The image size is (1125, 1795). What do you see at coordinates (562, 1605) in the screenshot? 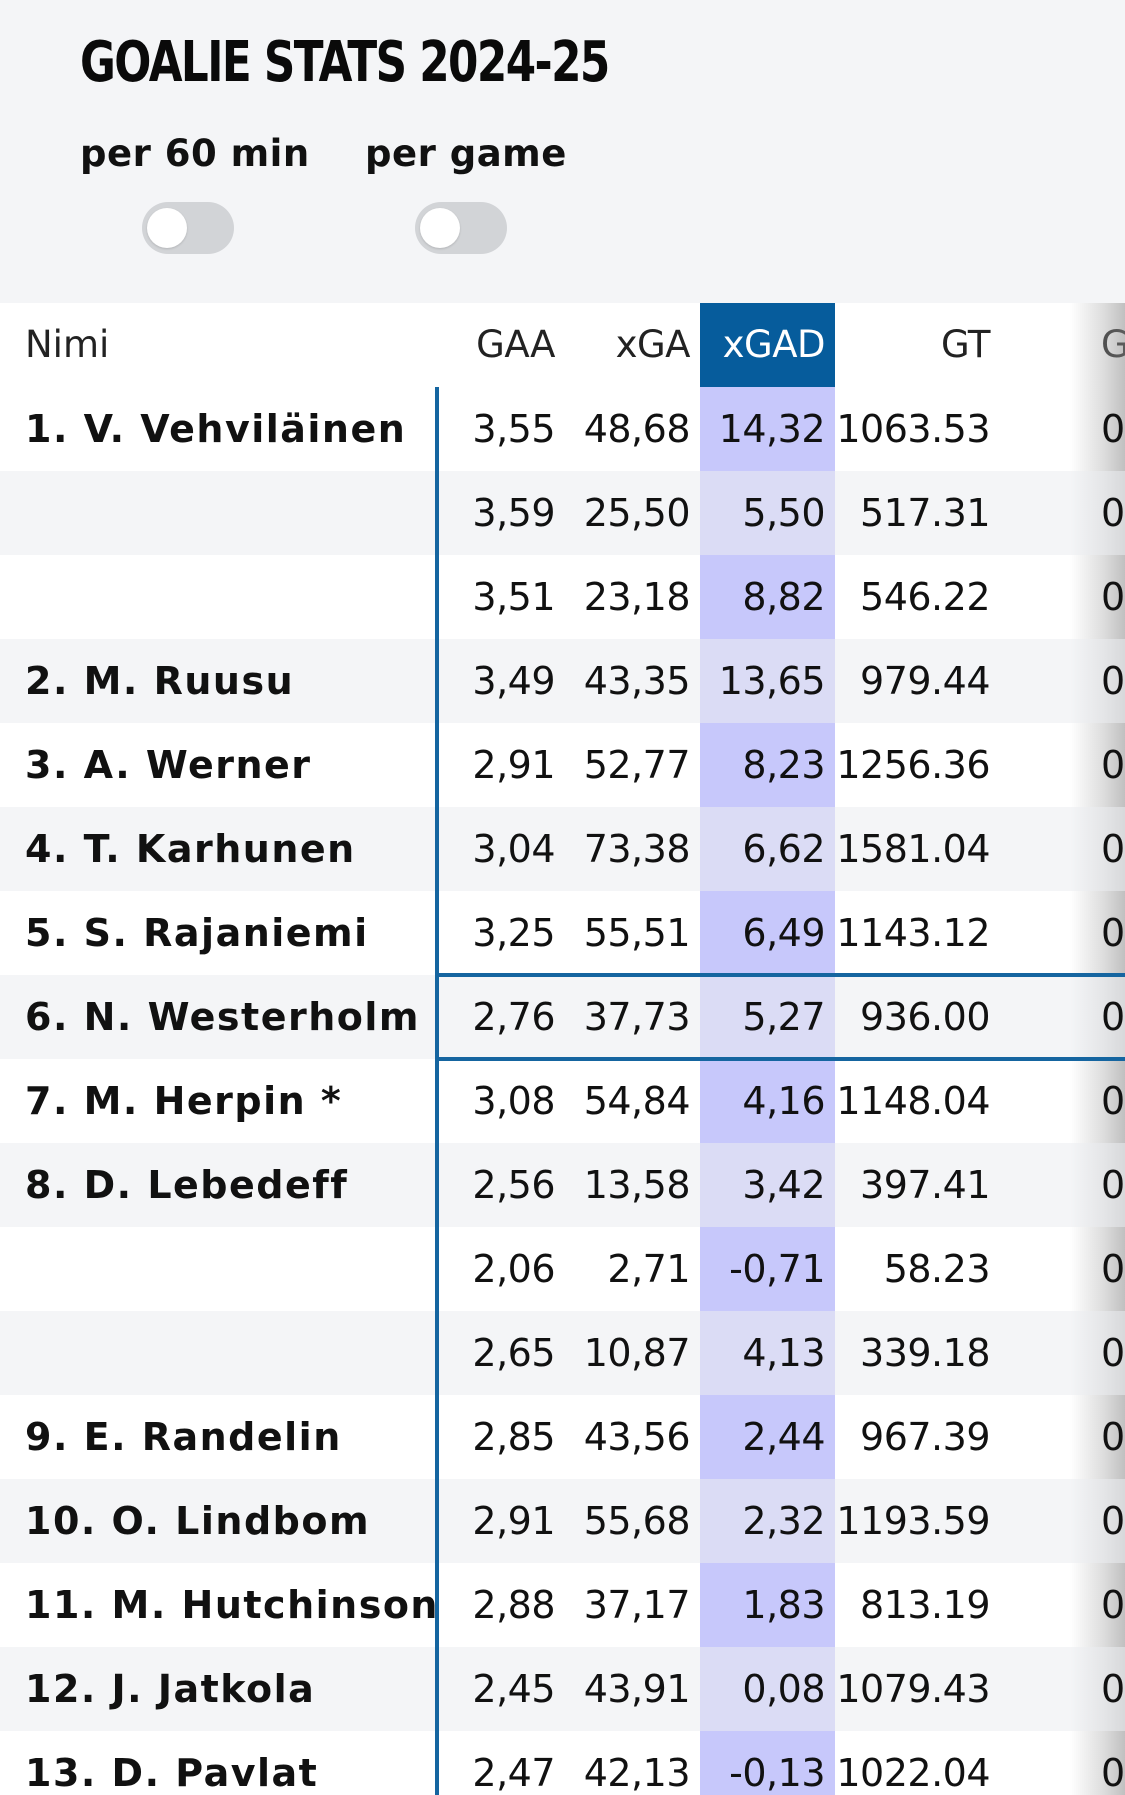
I see `table-row: 11. M. Hutchinson 2,88 37,17 1,83 813.19 0` at bounding box center [562, 1605].